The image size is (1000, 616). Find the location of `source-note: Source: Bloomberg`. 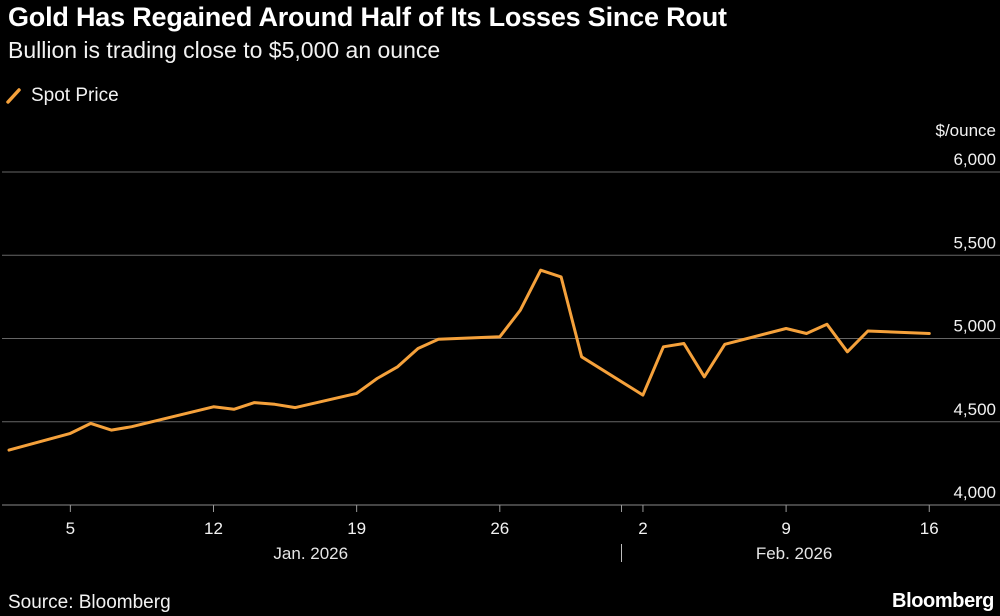

source-note: Source: Bloomberg is located at coordinates (89, 602).